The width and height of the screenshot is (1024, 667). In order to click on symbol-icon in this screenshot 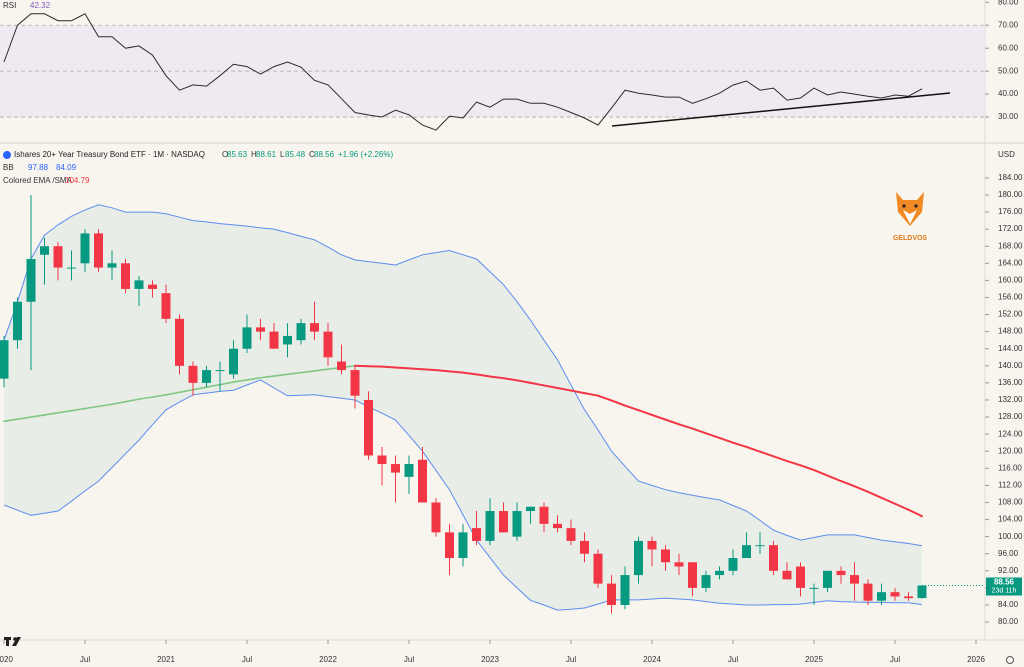, I will do `click(7, 155)`.